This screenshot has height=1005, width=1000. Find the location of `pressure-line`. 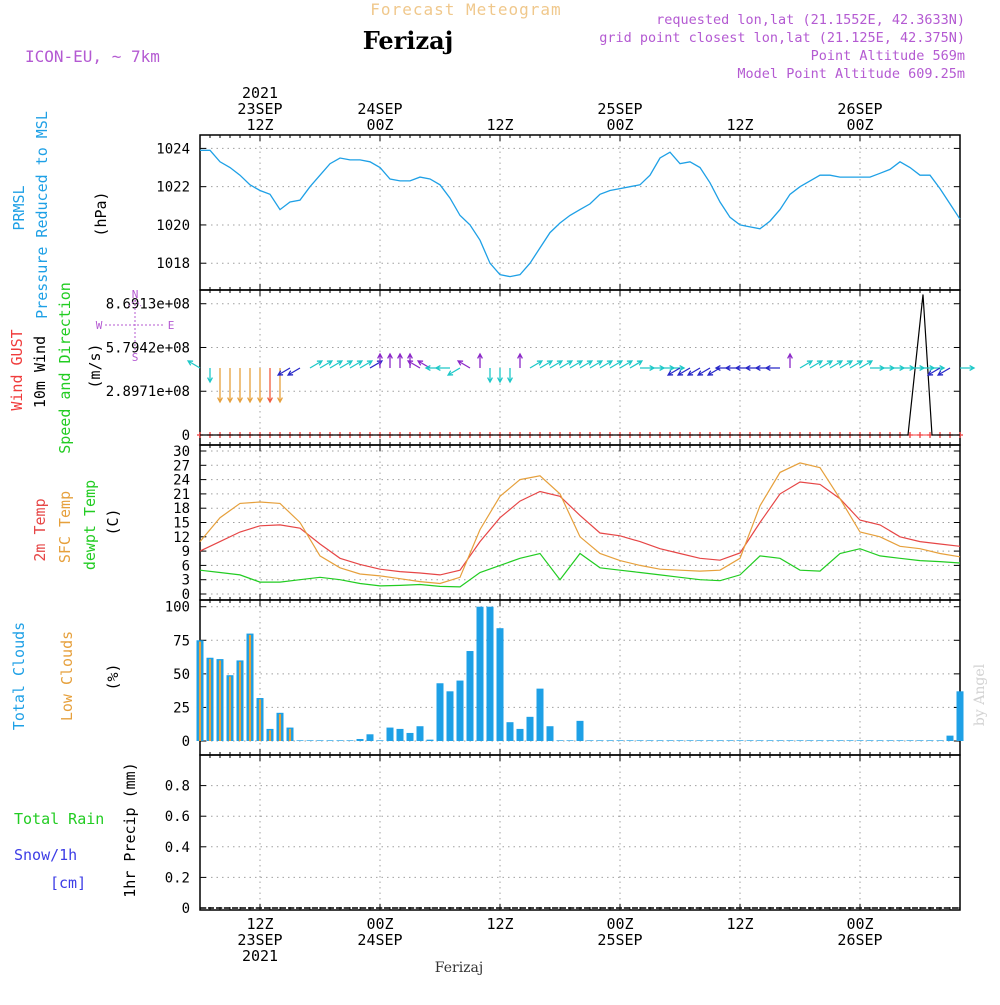

pressure-line is located at coordinates (580, 213).